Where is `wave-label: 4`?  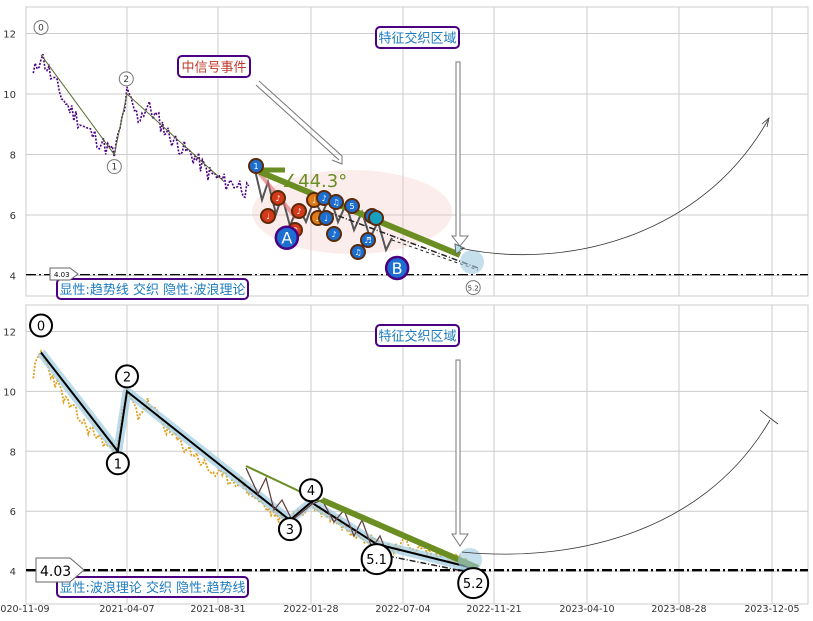
wave-label: 4 is located at coordinates (311, 491).